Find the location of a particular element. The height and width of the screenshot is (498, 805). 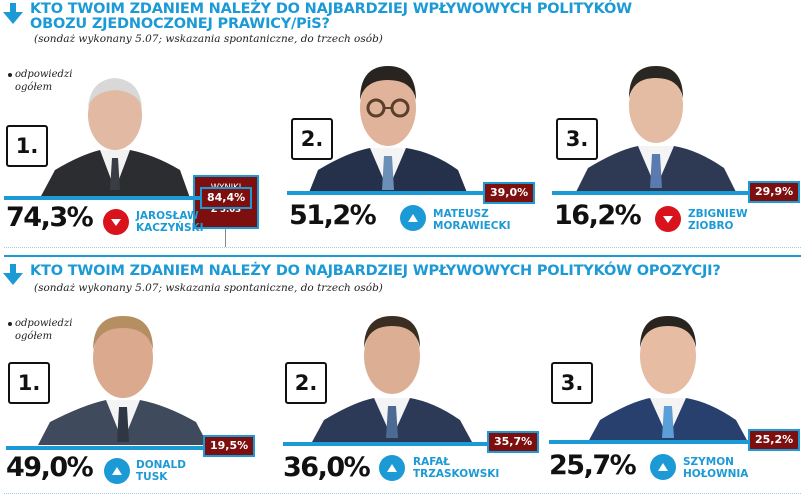

candidate-card-trzaskowski: 2. 35,7% 36,0% RAFAŁ TRZASKOWSKI is located at coordinates (408, 396).